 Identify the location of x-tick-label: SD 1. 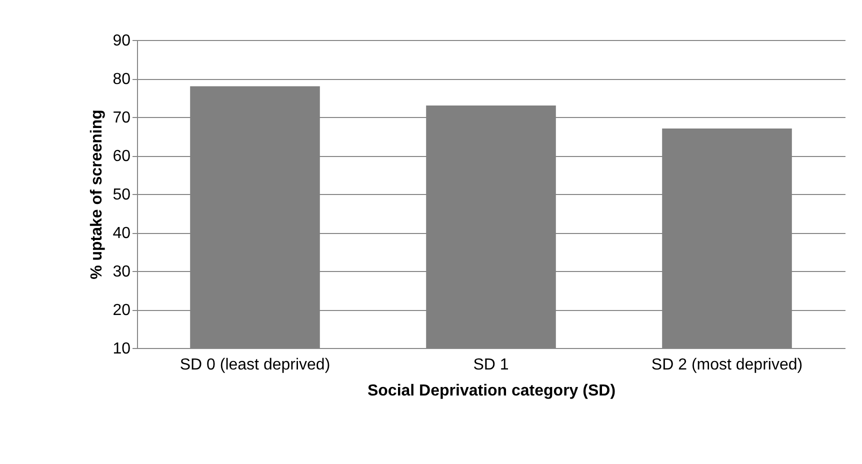
(491, 365).